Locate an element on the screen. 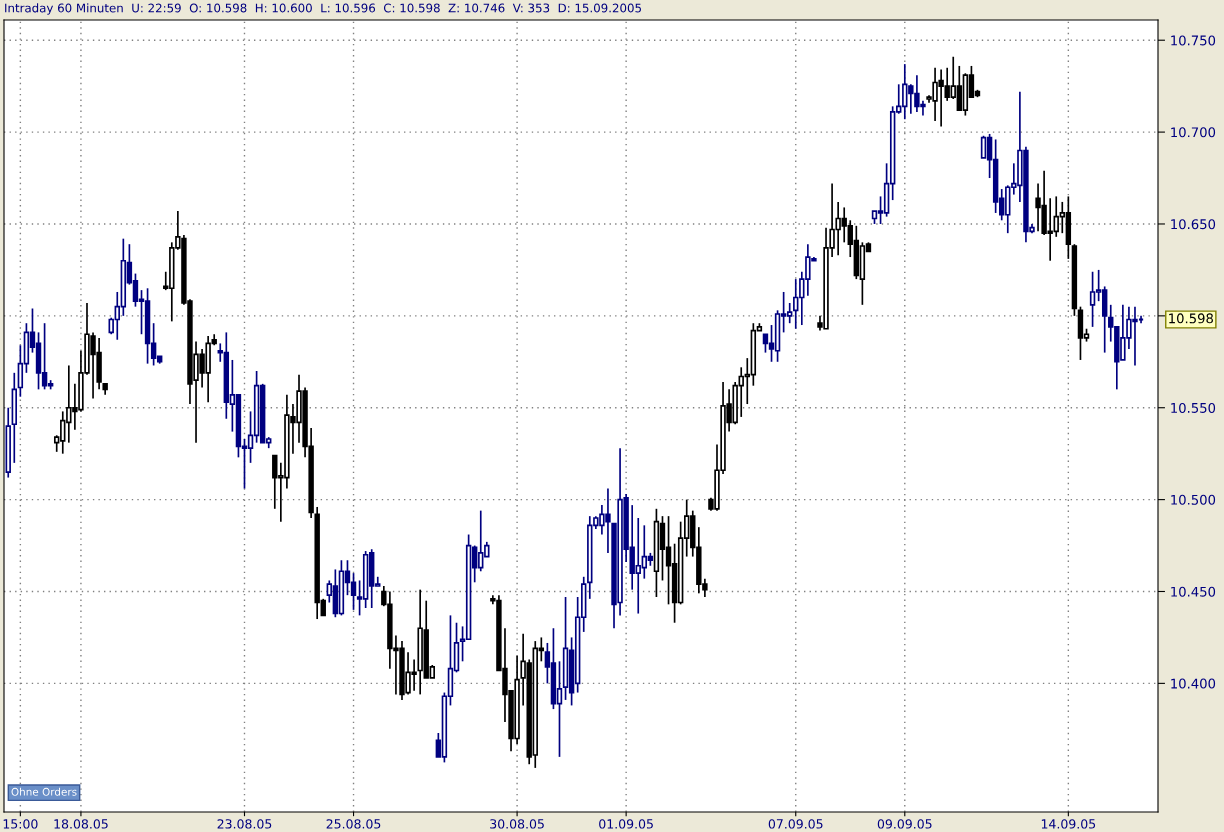 The image size is (1224, 832). annotation: Ohne Orders is located at coordinates (44, 791).